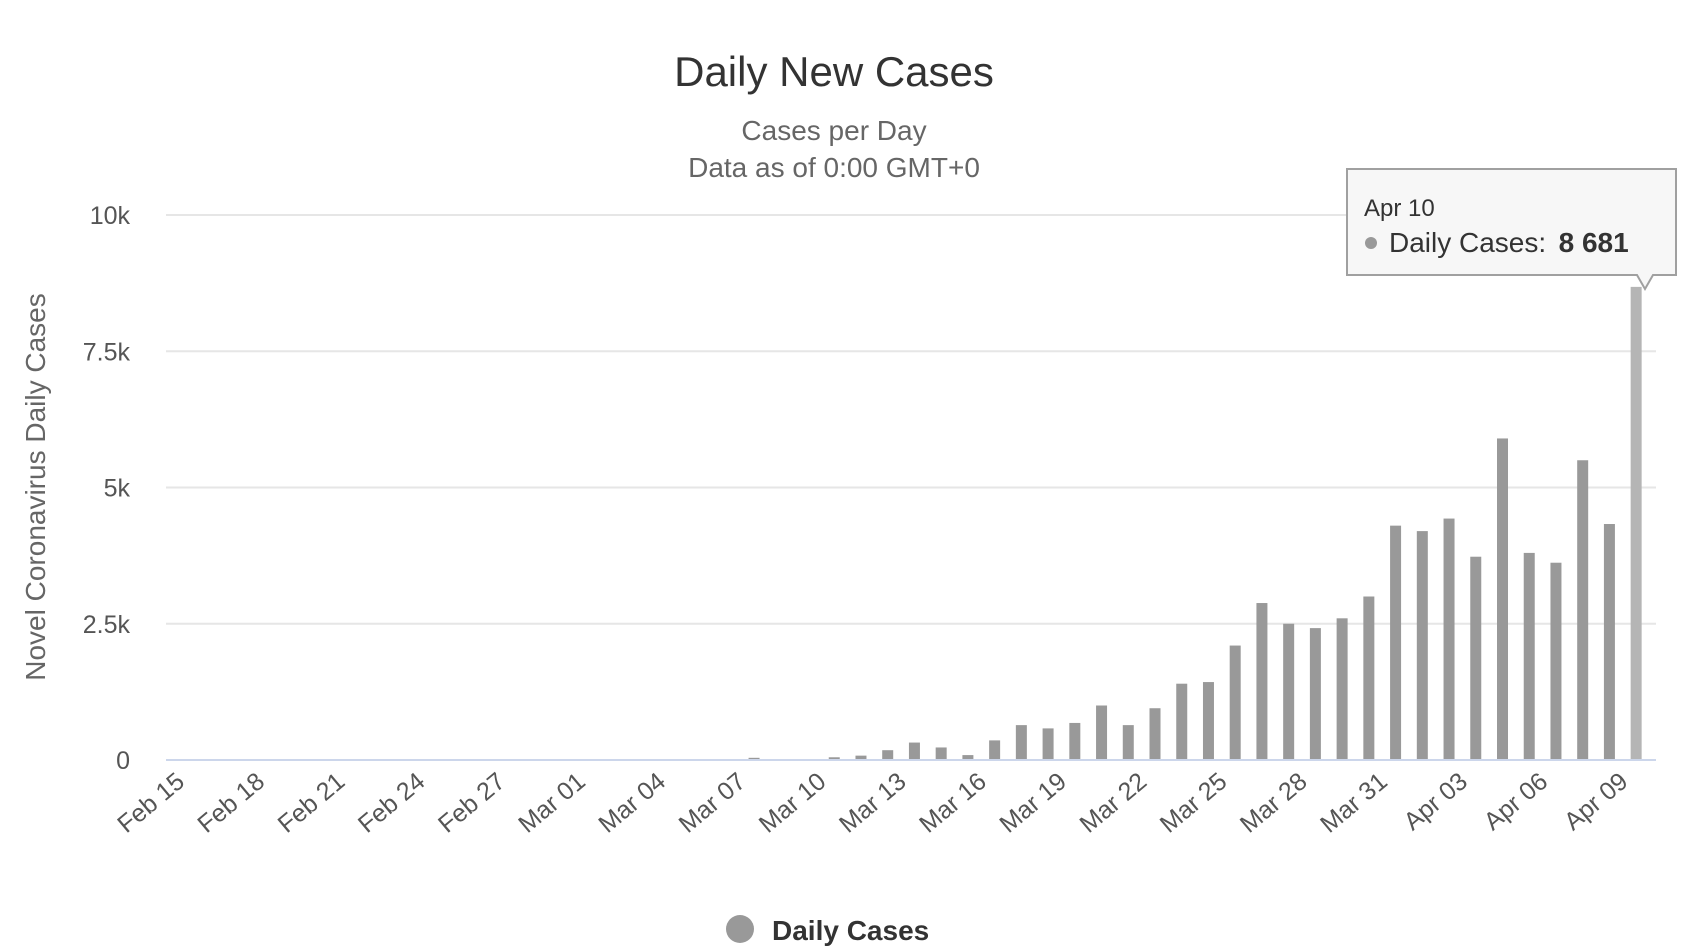 The width and height of the screenshot is (1692, 951). I want to click on chart-subtitle-line-2: Data as of 0:00 GMT+0, so click(834, 167).